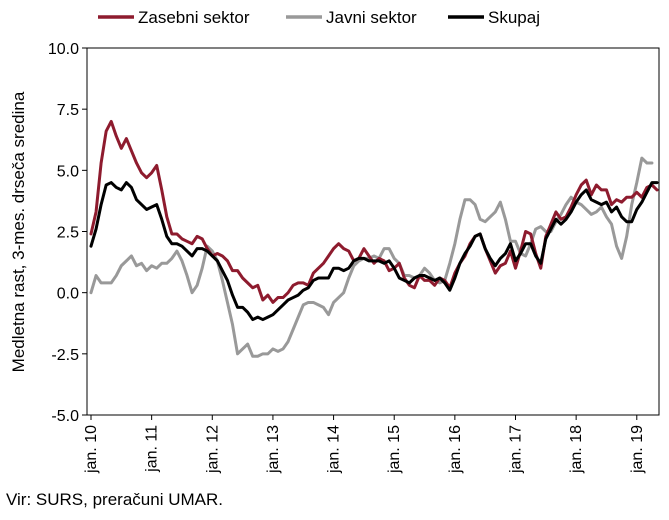  Describe the element at coordinates (334, 449) in the screenshot. I see `x-tick-label: jan. 14` at that location.